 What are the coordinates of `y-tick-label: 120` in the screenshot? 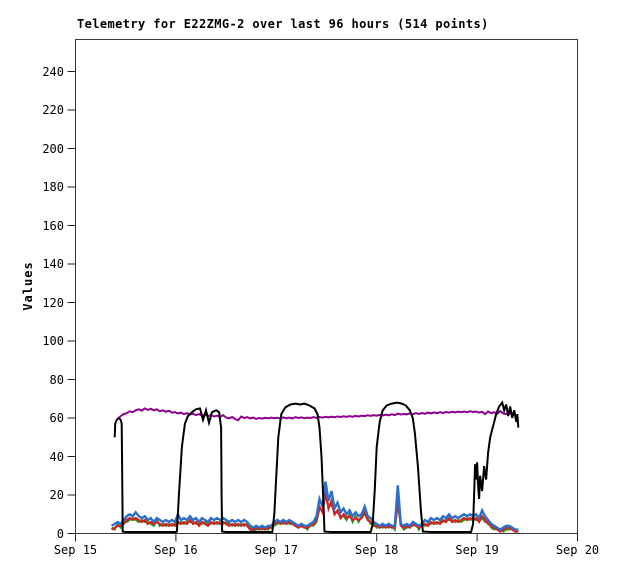 It's located at (53, 302).